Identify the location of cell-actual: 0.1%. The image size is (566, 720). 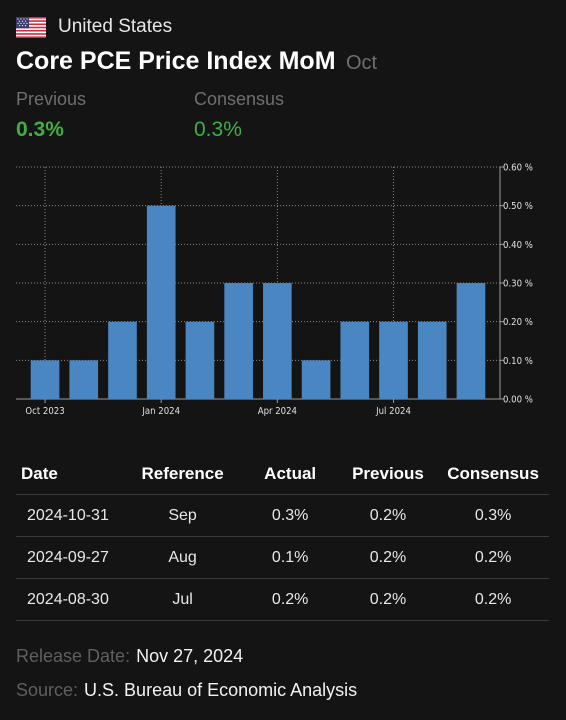
(290, 557).